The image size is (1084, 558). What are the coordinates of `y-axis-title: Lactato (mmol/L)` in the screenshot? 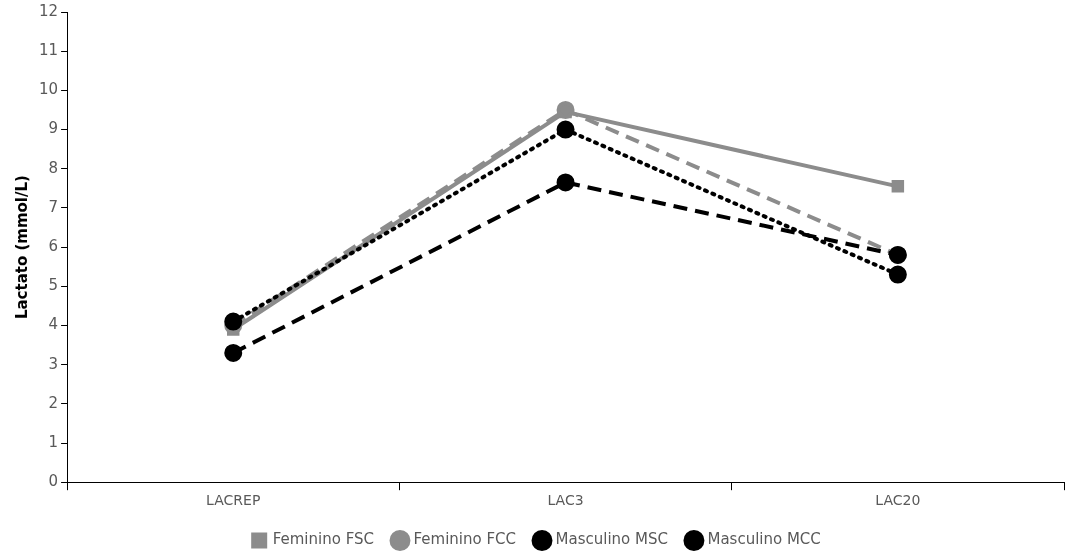 It's located at (21, 247).